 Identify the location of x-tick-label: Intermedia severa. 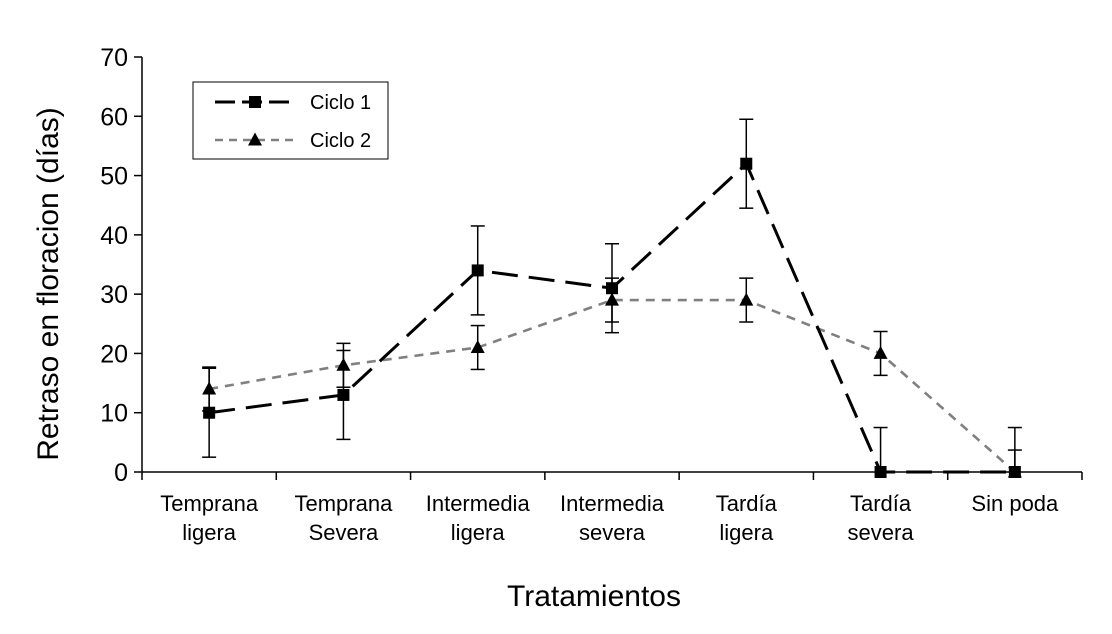
(612, 518).